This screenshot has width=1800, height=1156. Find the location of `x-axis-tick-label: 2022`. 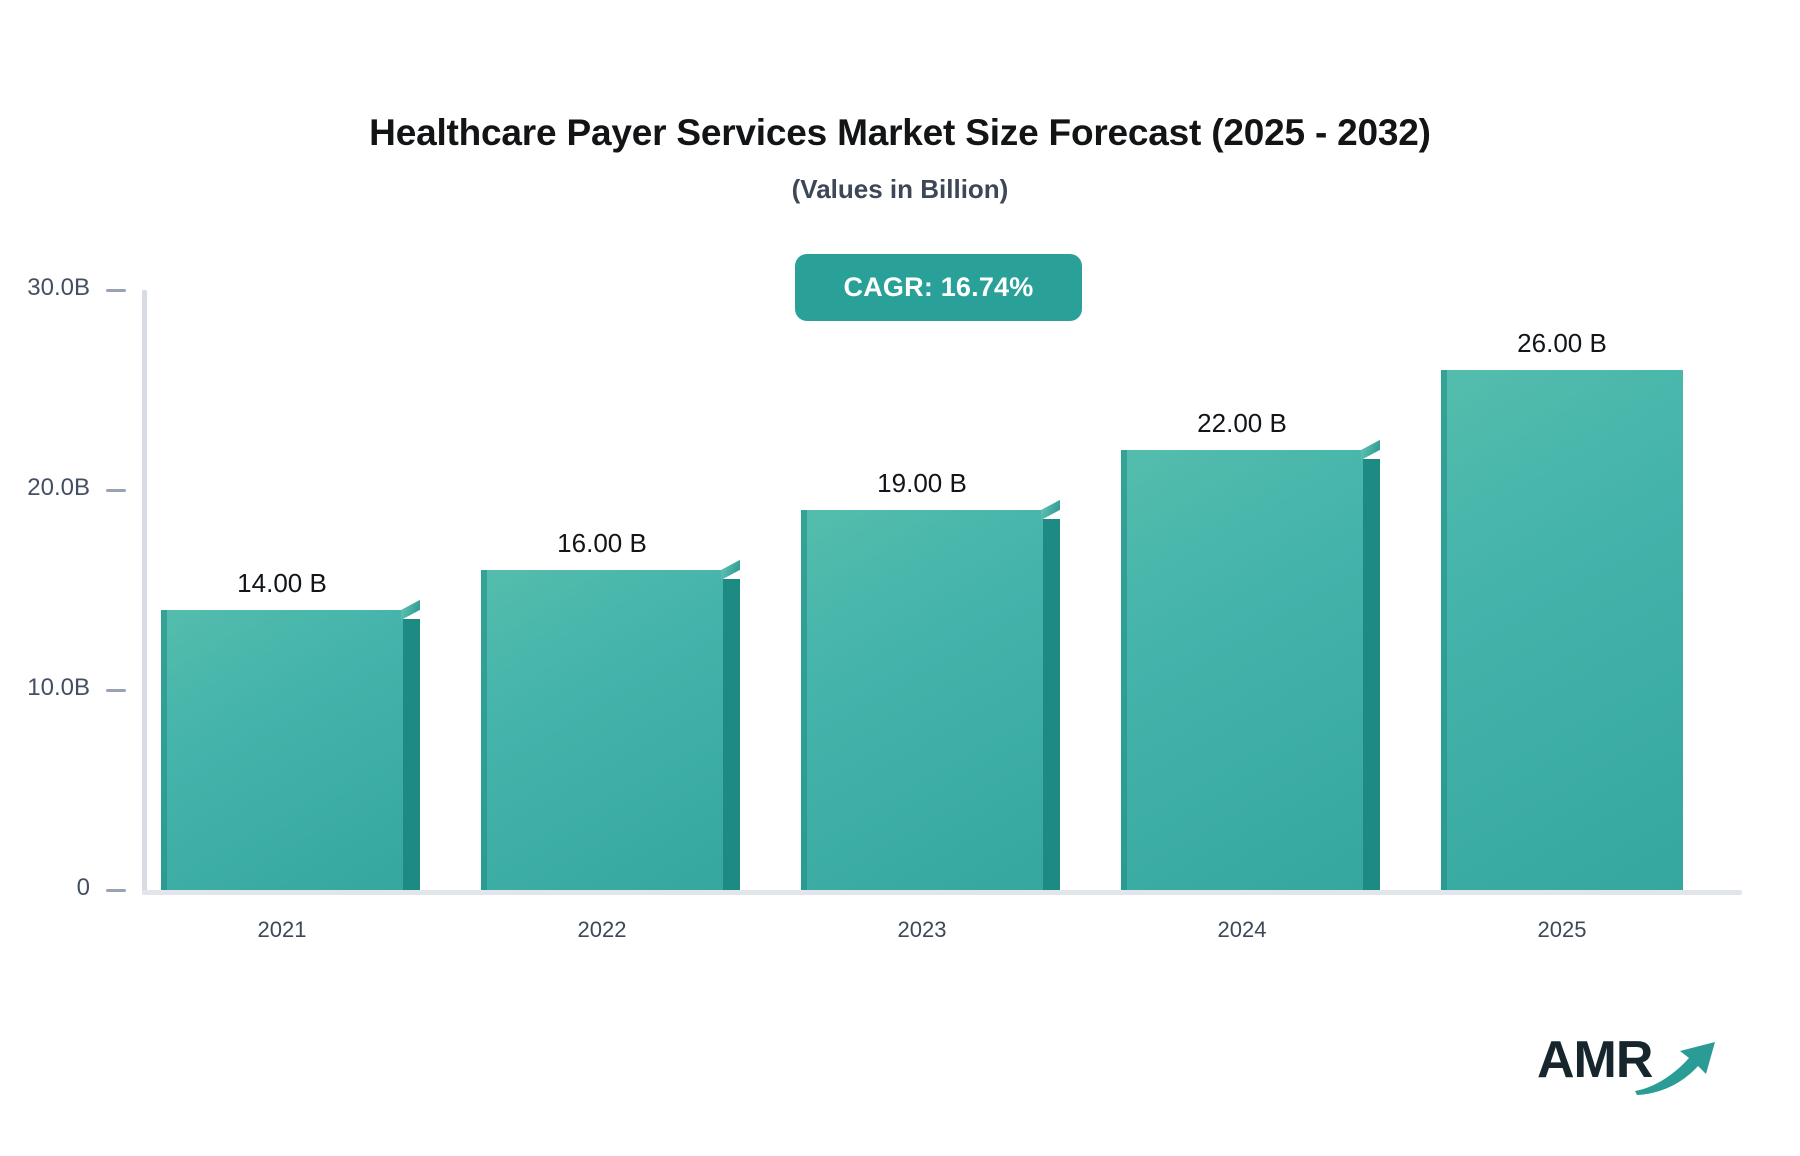

x-axis-tick-label: 2022 is located at coordinates (602, 929).